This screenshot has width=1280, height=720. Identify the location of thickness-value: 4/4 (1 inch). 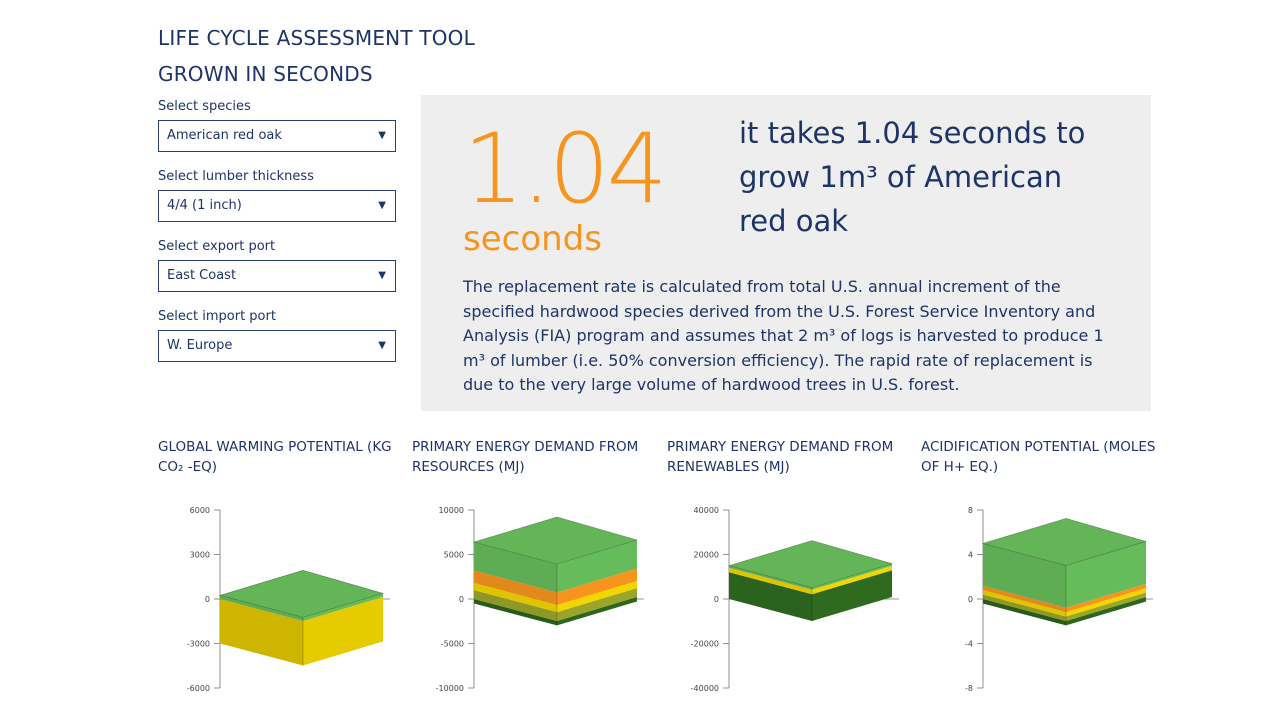
(204, 205).